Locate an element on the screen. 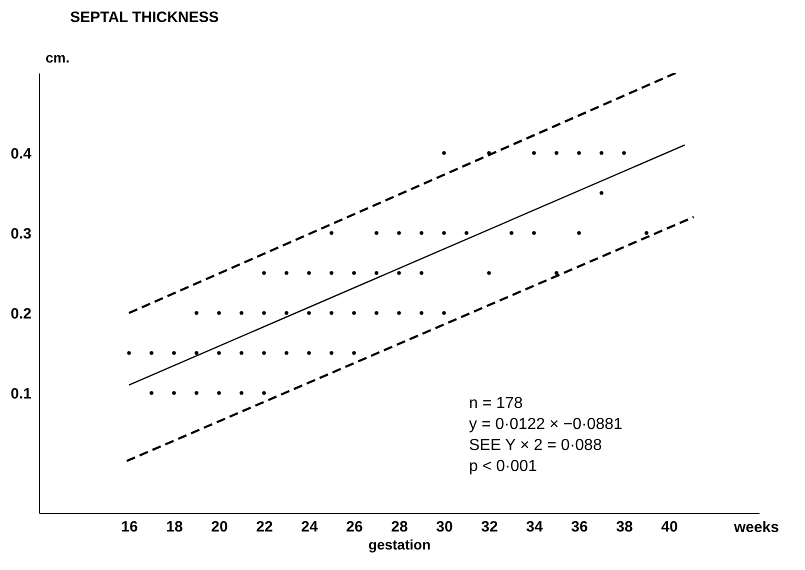 This screenshot has height=570, width=805. annotation: p < 0·001 is located at coordinates (503, 466).